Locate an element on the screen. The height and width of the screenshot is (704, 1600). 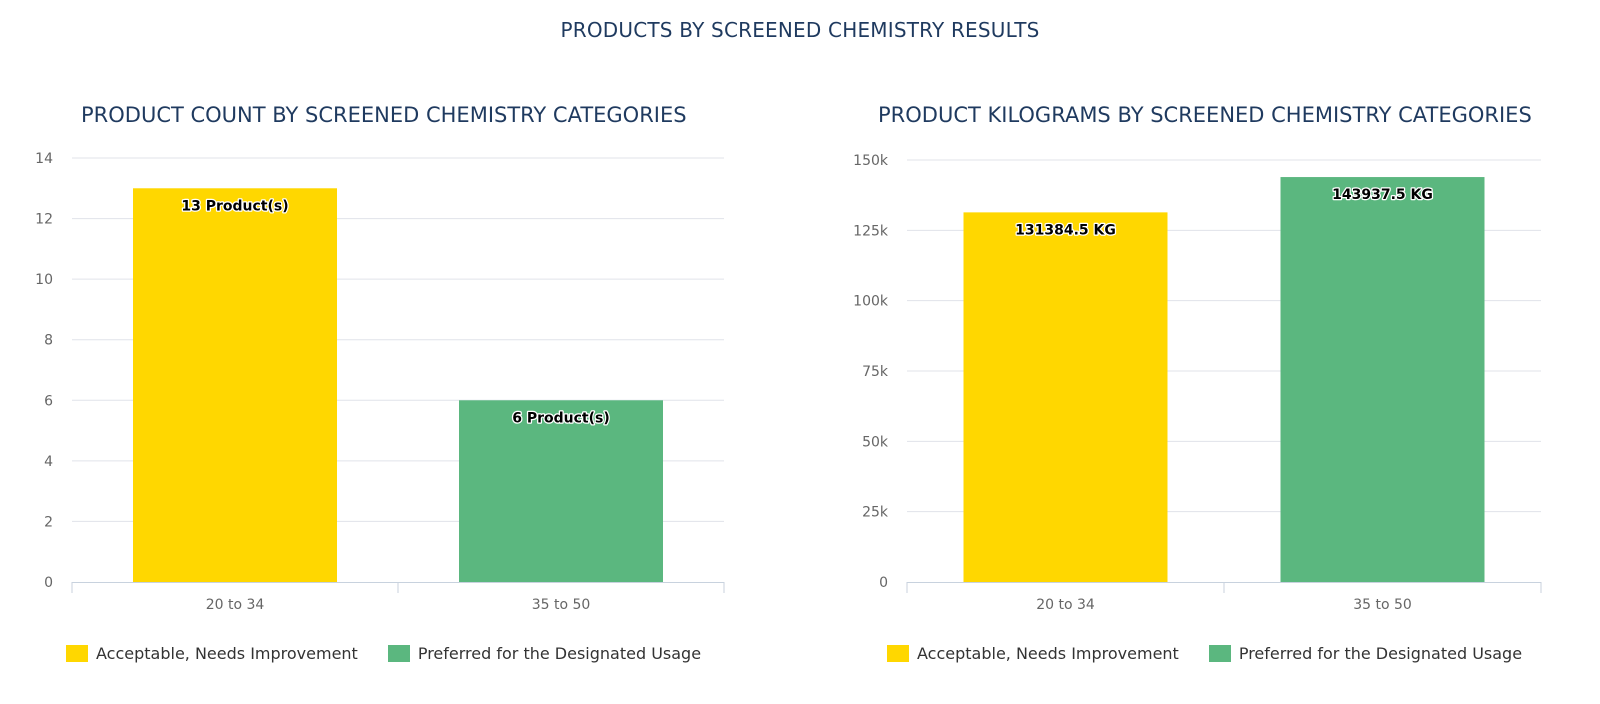
kg-ytick-label: 75k is located at coordinates (875, 372).